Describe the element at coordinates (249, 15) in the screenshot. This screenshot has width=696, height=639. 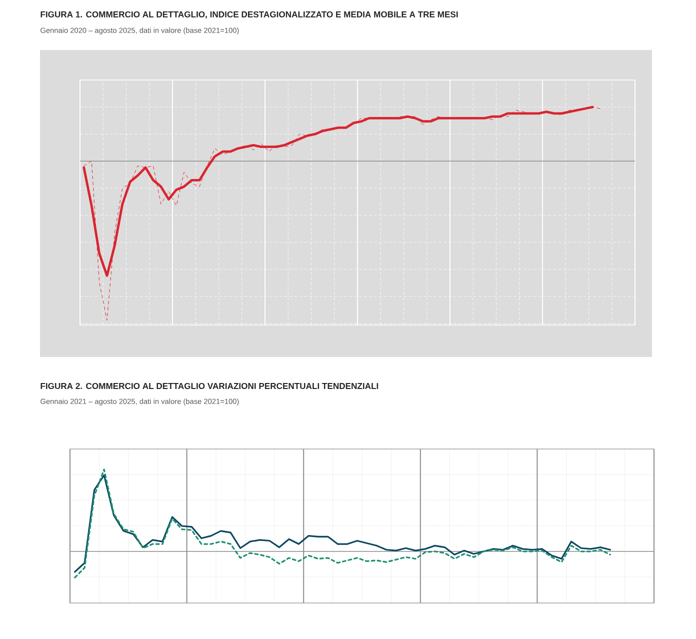
I see `chart-title: FIGURA 1. COMMERCIO AL DETTAGLIO, INDICE DESTAGIONALIZZATO E MEDIA MOBILE A TRE MESI` at that location.